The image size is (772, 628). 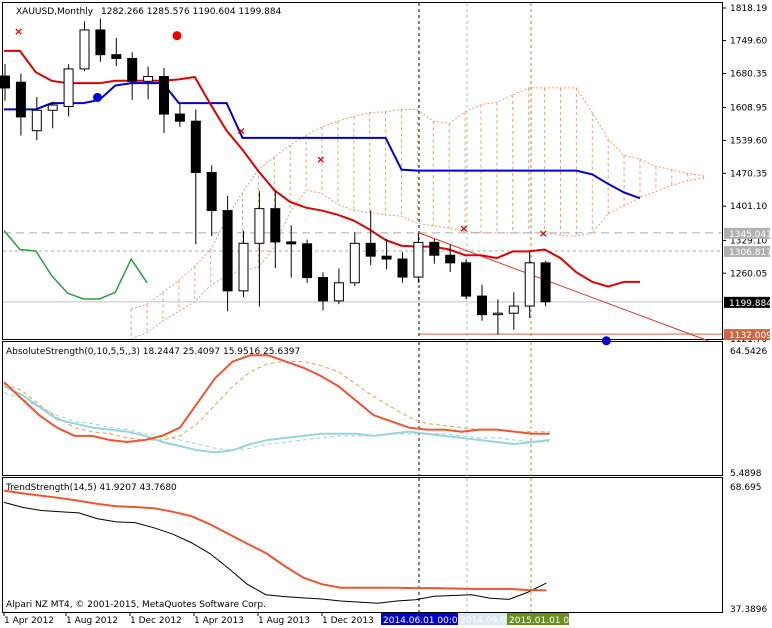 I want to click on as-bears-line, so click(x=276, y=419).